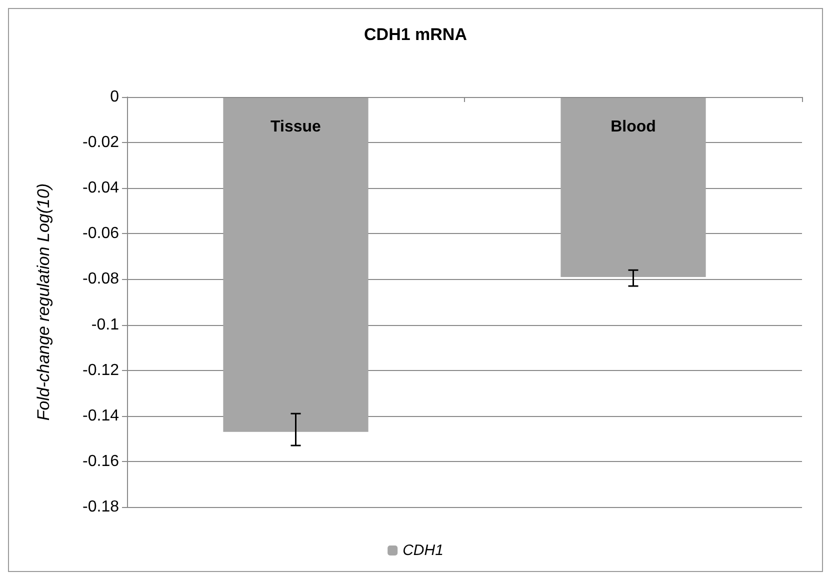 Image resolution: width=833 pixels, height=582 pixels. Describe the element at coordinates (101, 461) in the screenshot. I see `y-tick-label: -0.16` at that location.